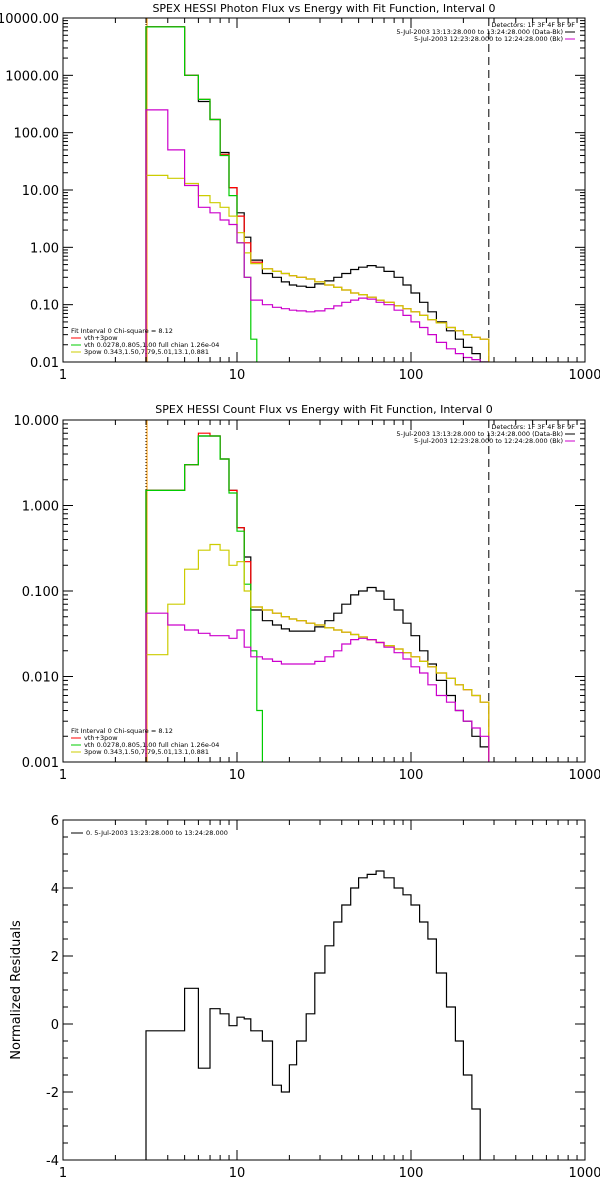 The image size is (600, 1200). I want to click on y-tick-label: -4, so click(52, 1161).